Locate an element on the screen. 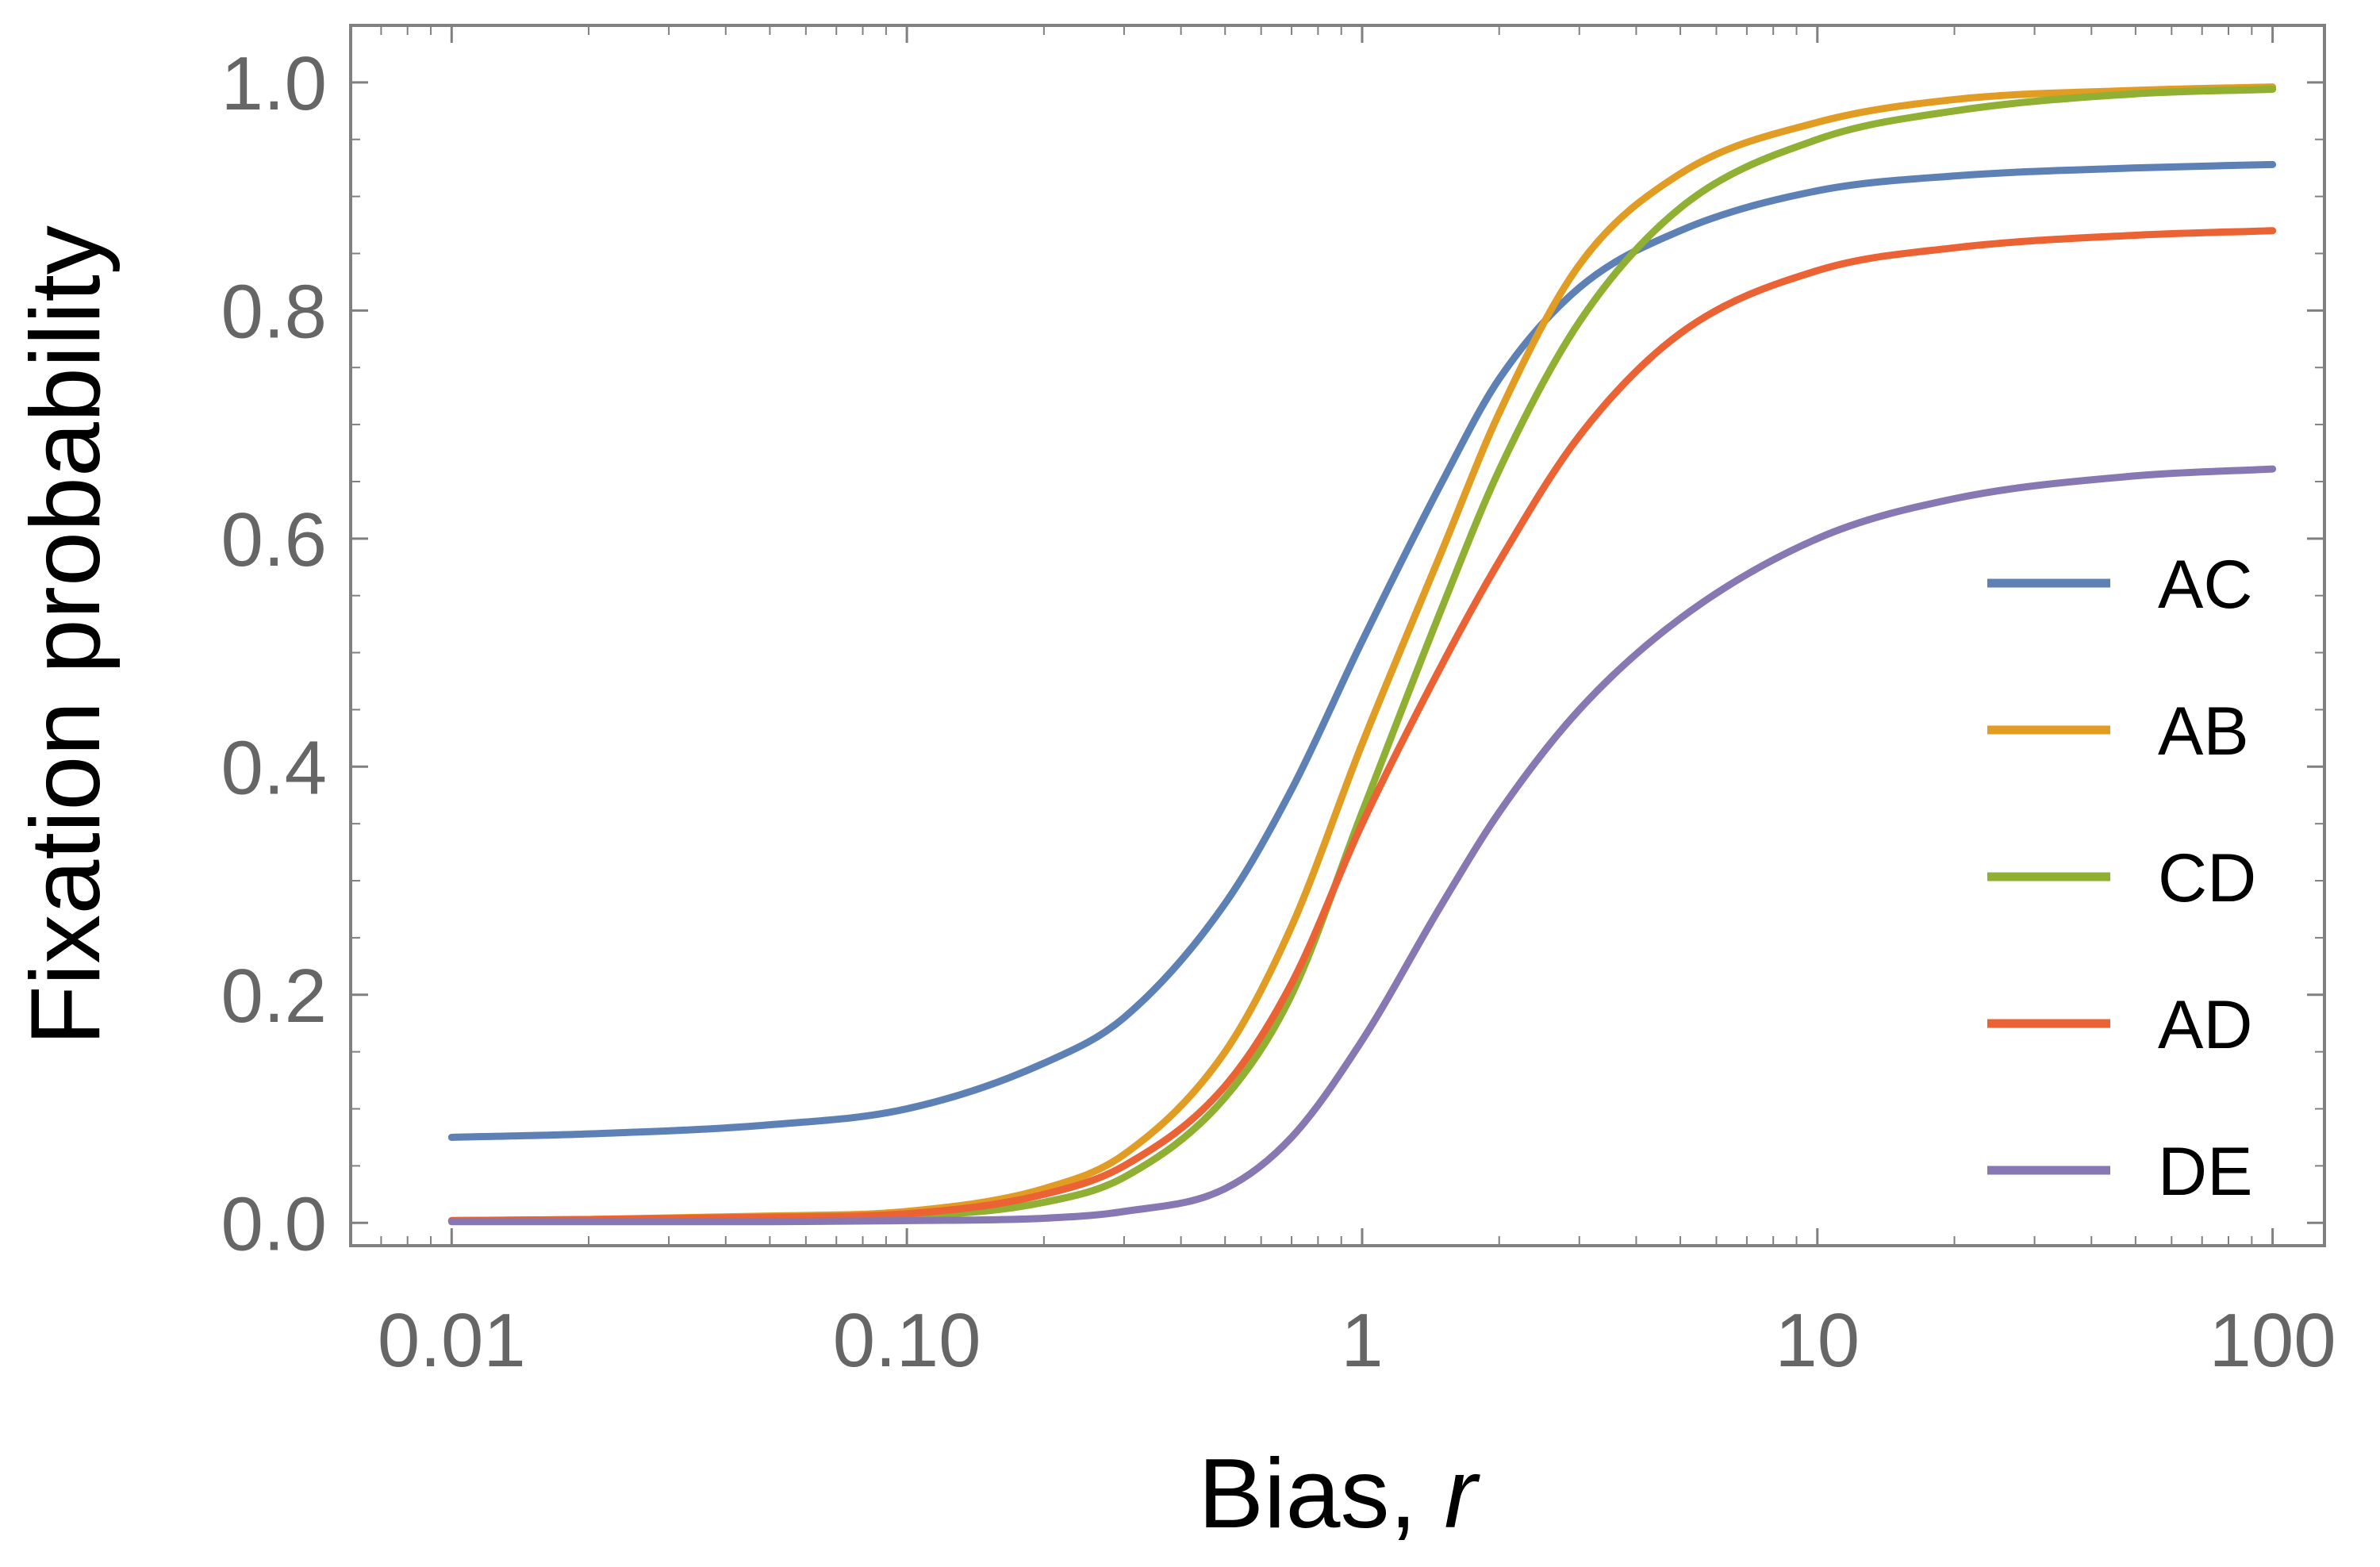 This screenshot has width=2380, height=1567. x-tick-label: 0.01 is located at coordinates (452, 1340).